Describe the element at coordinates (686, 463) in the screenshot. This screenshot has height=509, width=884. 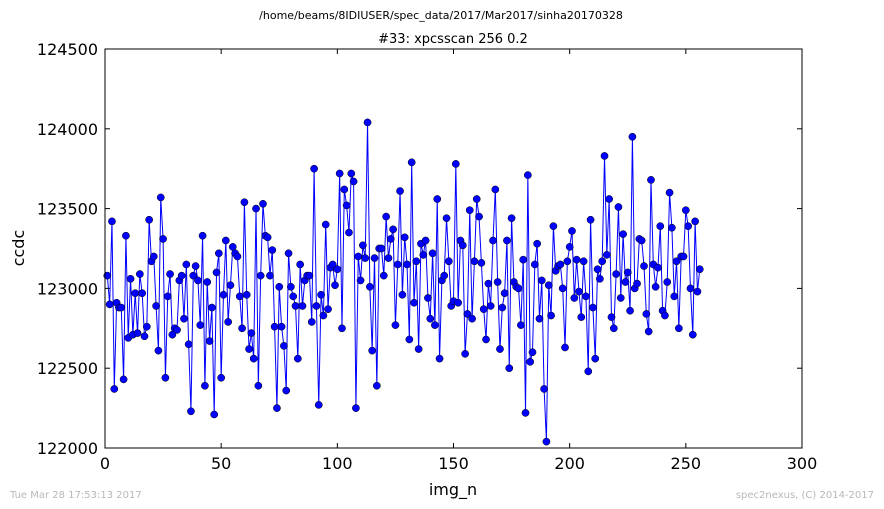
I see `x-tick-label: 250` at that location.